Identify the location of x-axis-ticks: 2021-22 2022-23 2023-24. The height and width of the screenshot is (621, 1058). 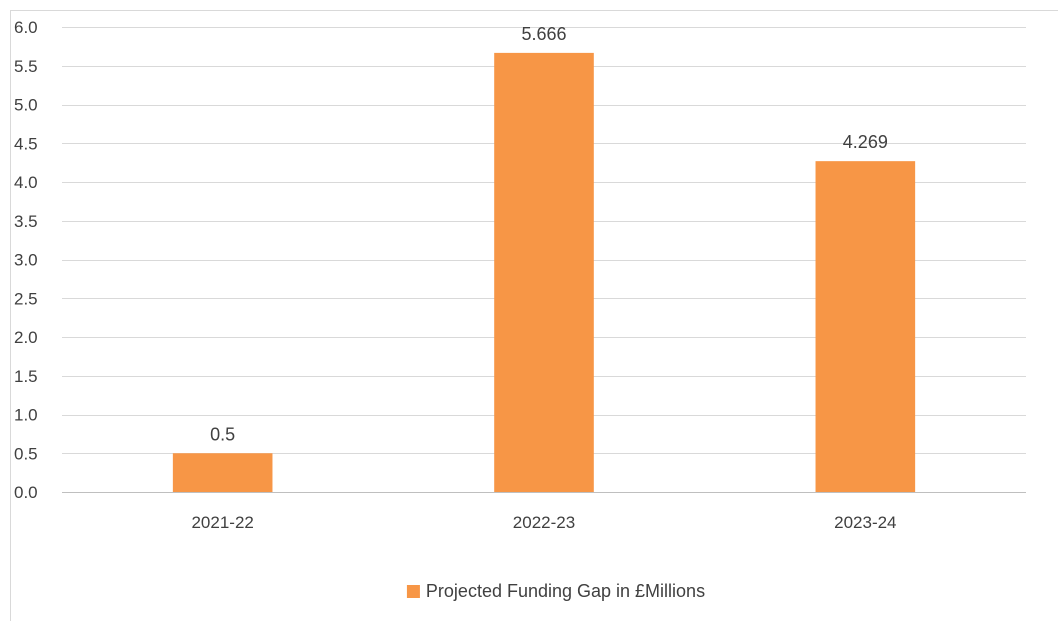
(543, 522).